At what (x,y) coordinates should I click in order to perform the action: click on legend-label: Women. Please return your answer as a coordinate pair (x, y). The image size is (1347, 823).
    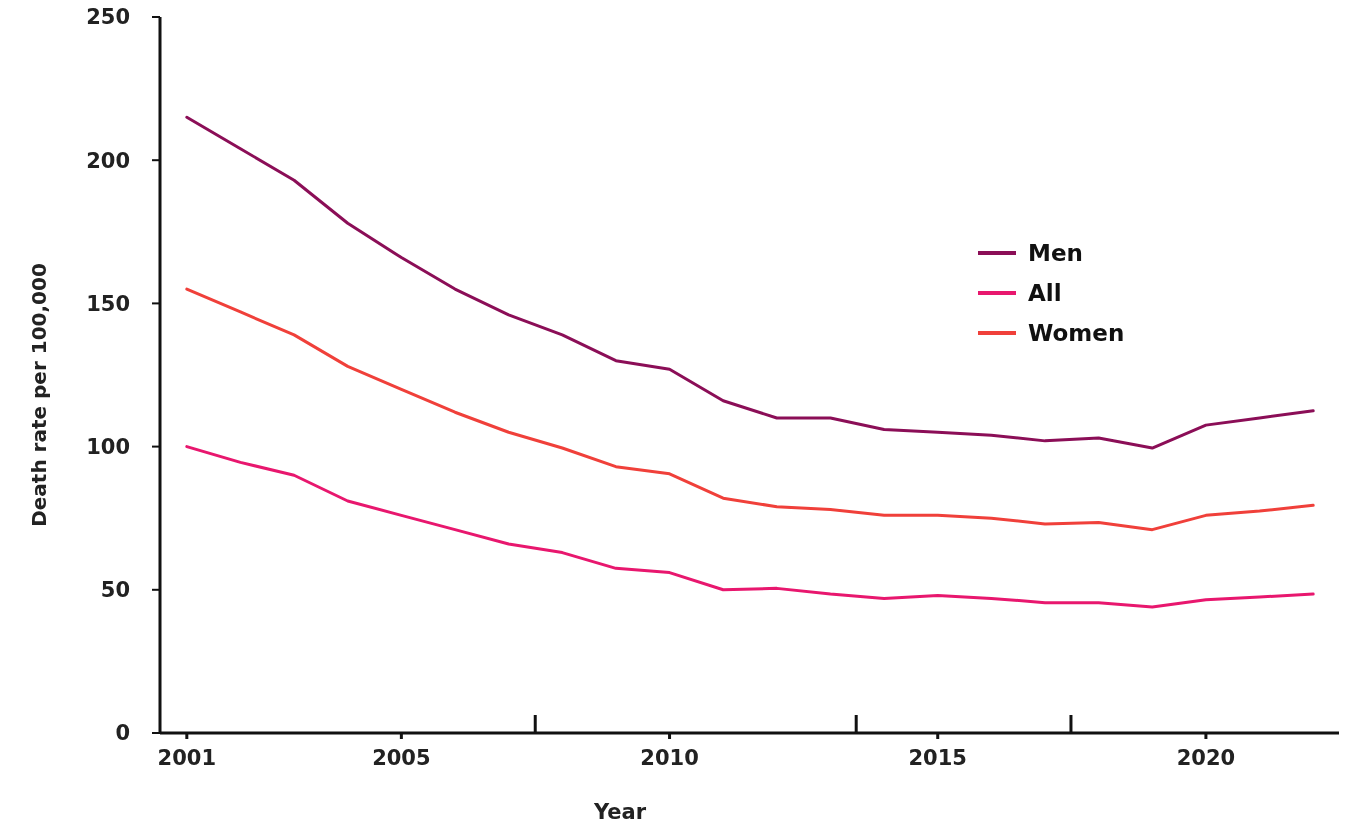
    Looking at the image, I should click on (1076, 333).